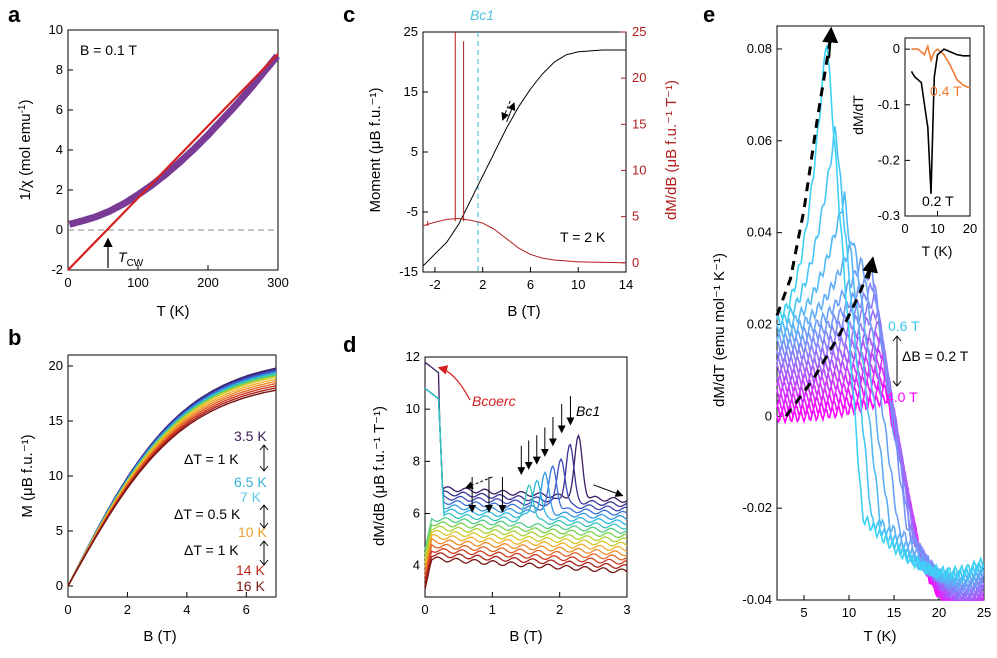  I want to click on tcw-label: TCW, so click(131, 259).